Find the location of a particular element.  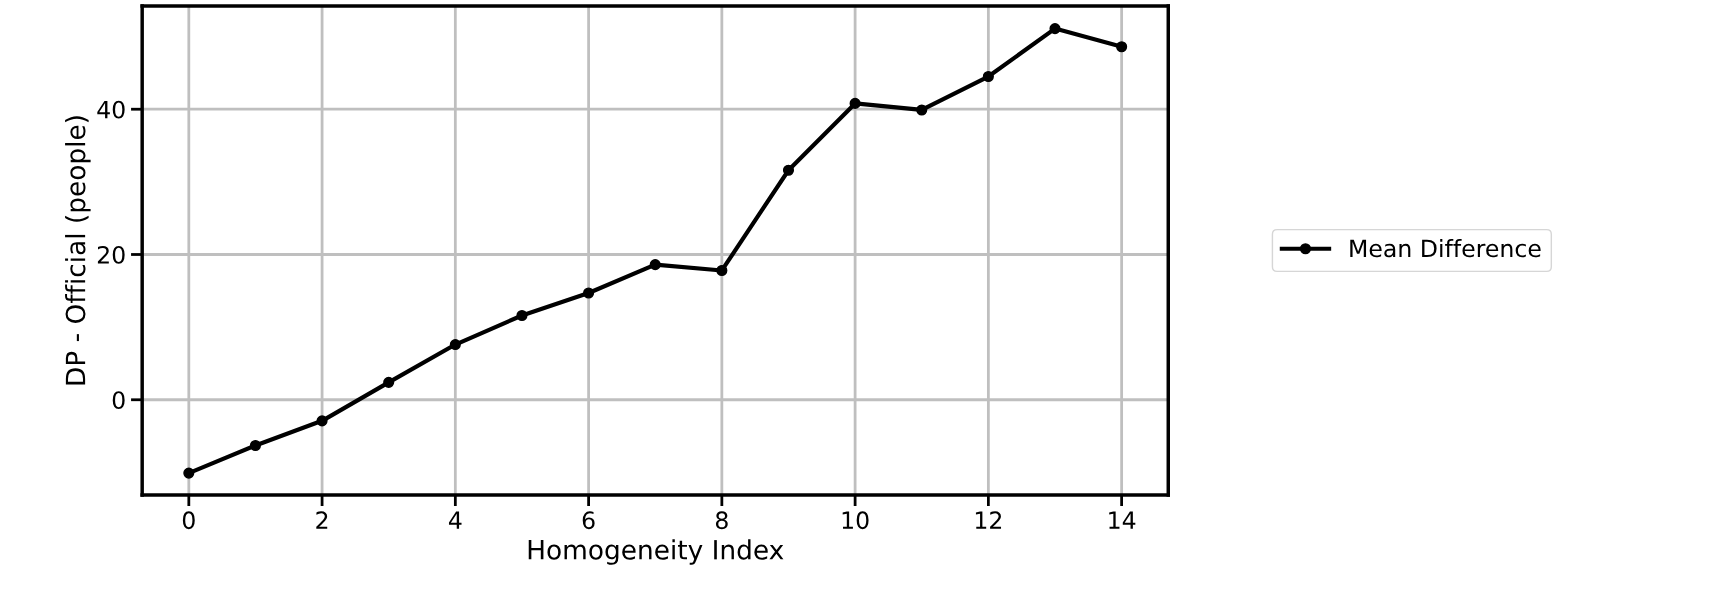

y-axis-title: DP - Official (people) is located at coordinates (78, 250).